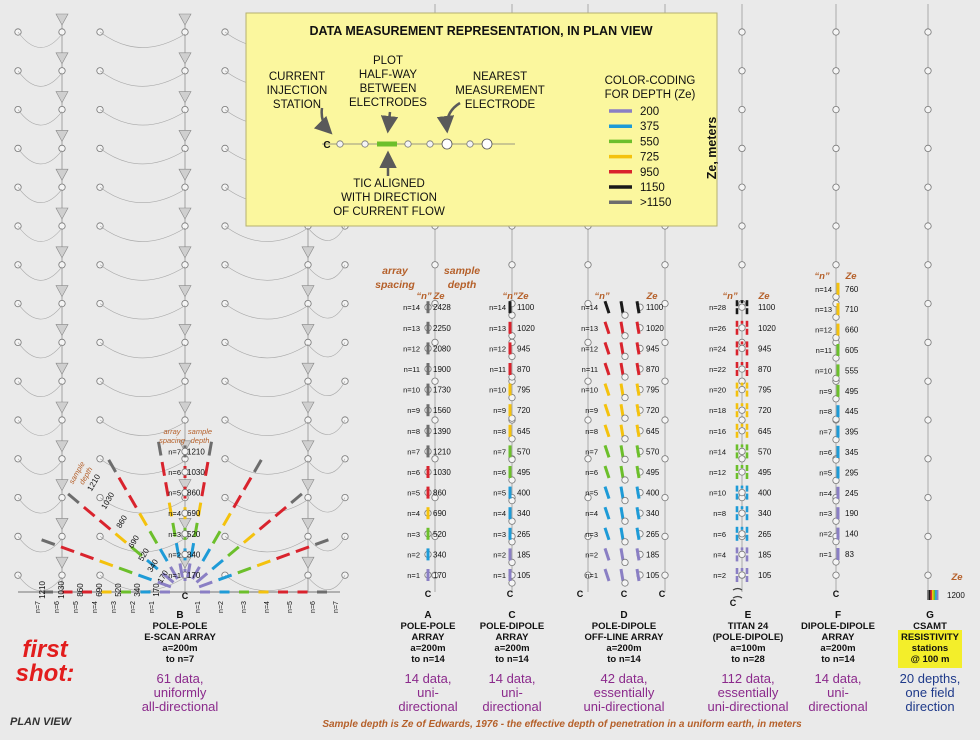 The height and width of the screenshot is (740, 980). I want to click on current-c: C, so click(836, 594).